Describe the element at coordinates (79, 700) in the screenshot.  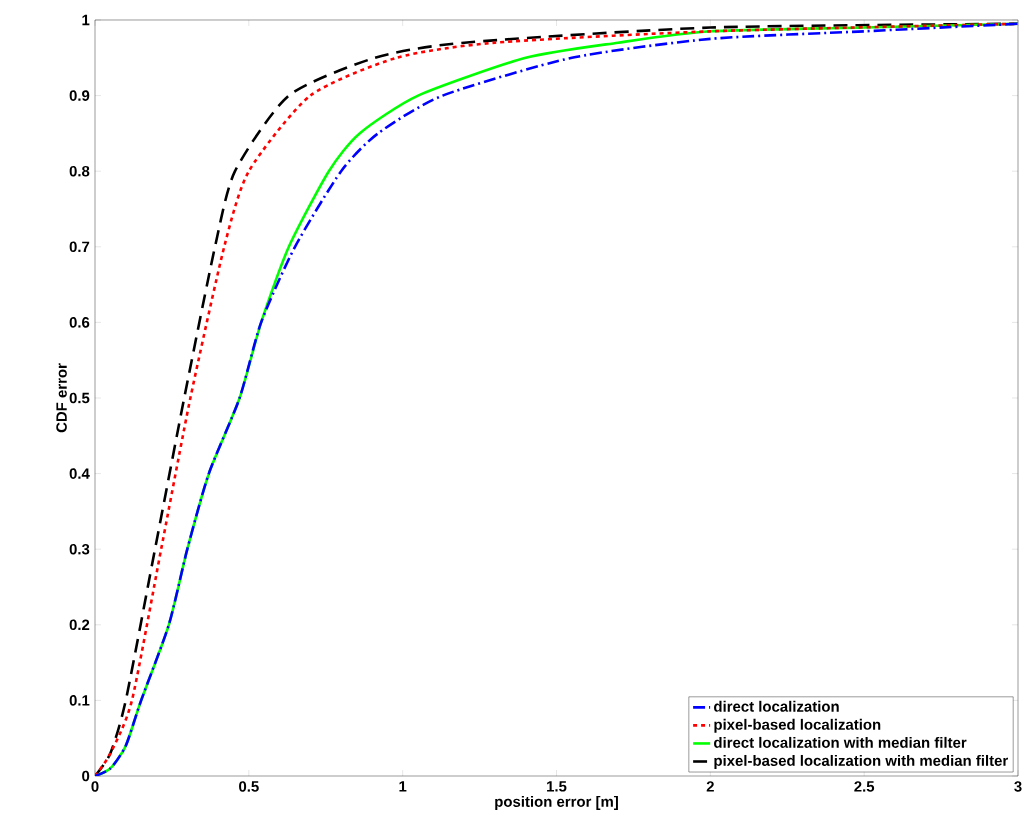
I see `y-tick-label: 0.1` at that location.